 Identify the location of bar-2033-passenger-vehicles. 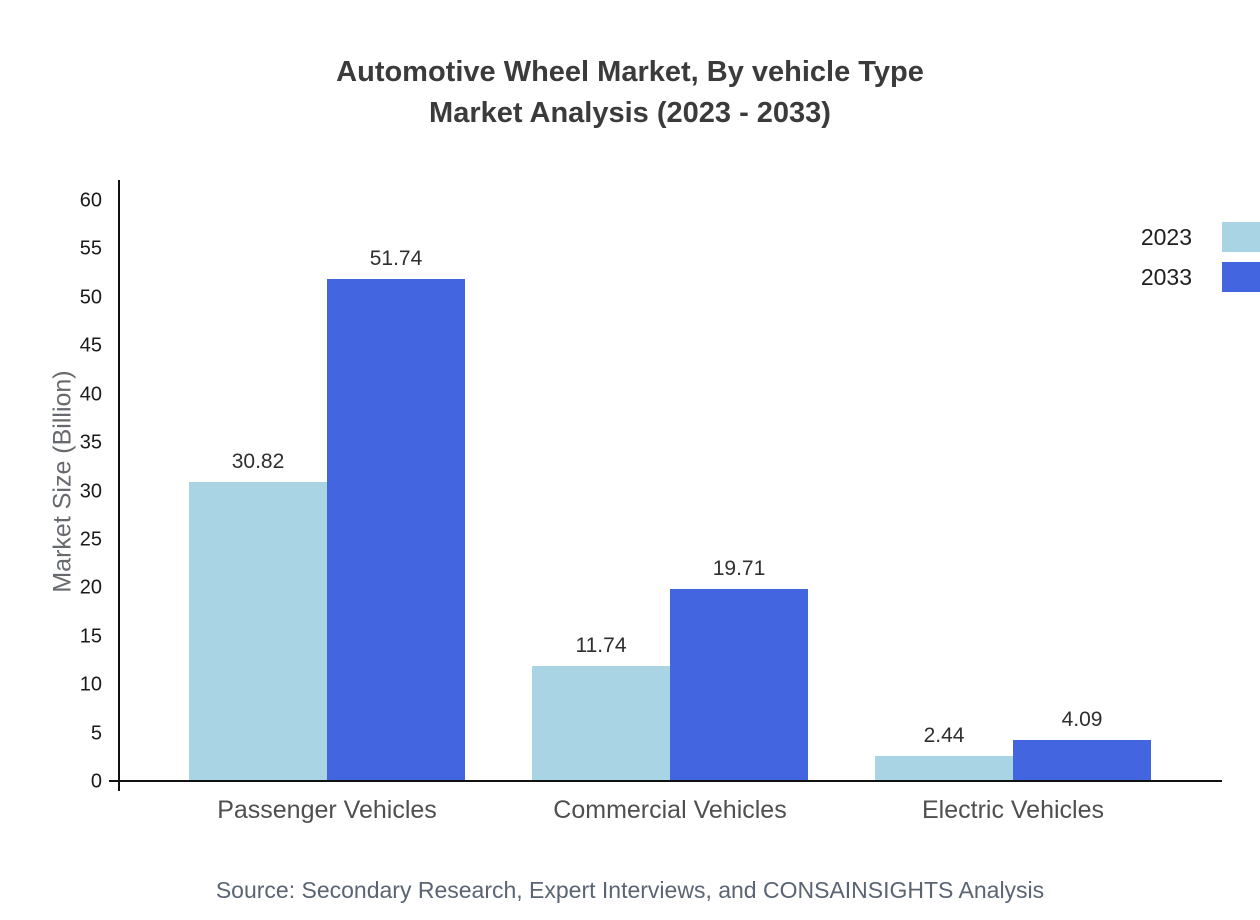
(396, 529).